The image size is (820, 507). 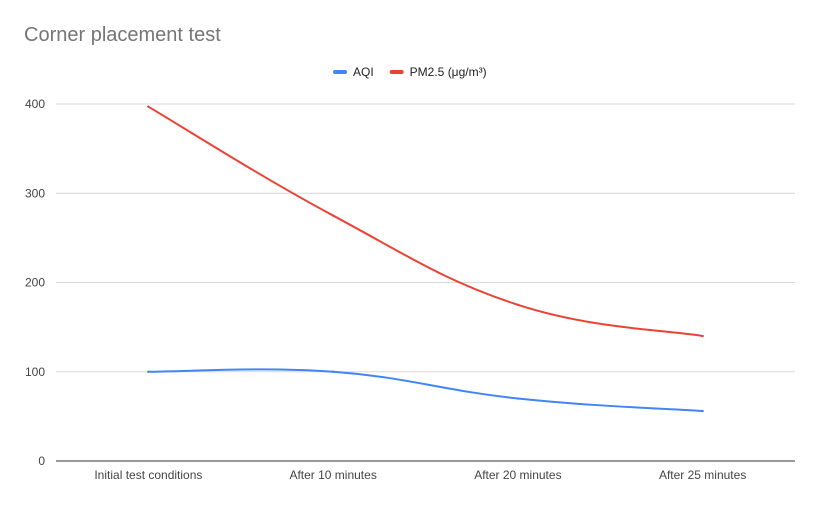 What do you see at coordinates (148, 475) in the screenshot?
I see `x-tick-label: Initial test conditions` at bounding box center [148, 475].